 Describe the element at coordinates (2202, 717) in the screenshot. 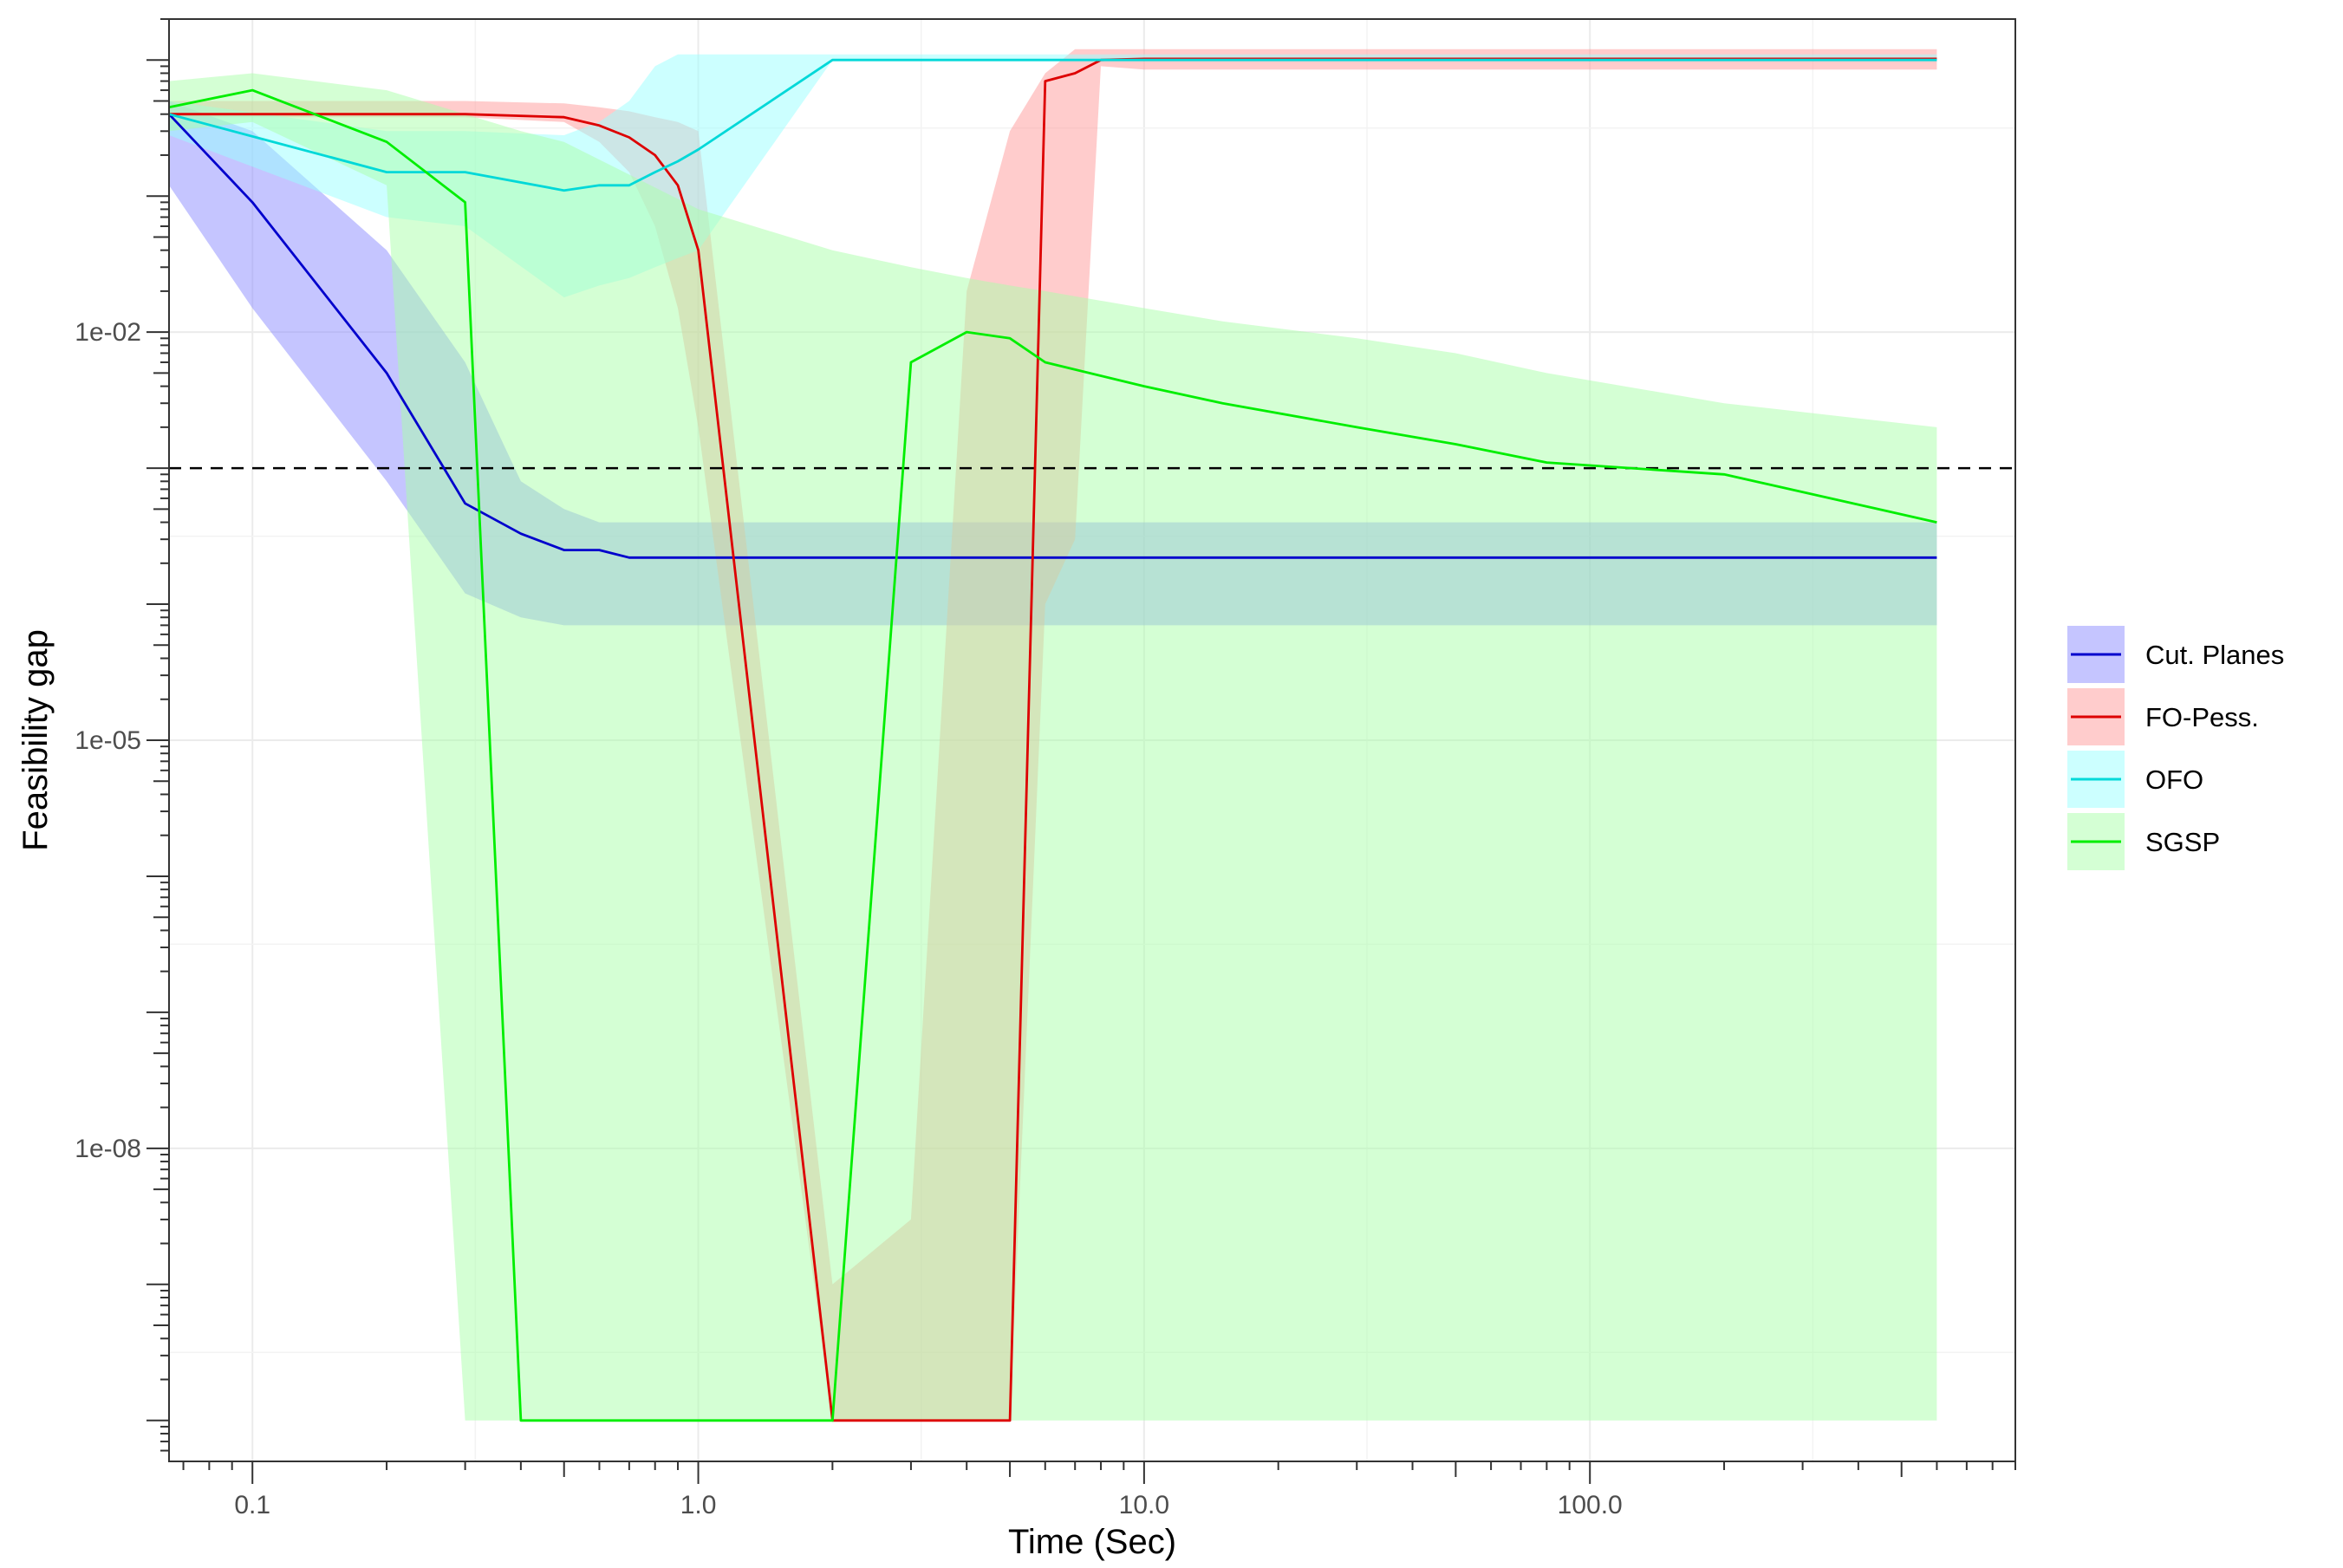

I see `legend-label-fo-pess-: FO-Pess.` at that location.